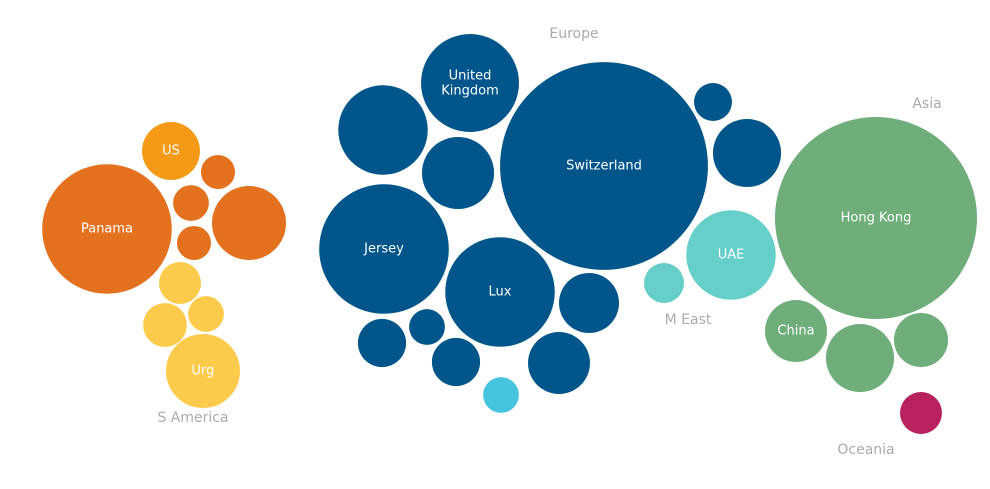 The height and width of the screenshot is (489, 990). What do you see at coordinates (688, 320) in the screenshot?
I see `group-label: M East` at bounding box center [688, 320].